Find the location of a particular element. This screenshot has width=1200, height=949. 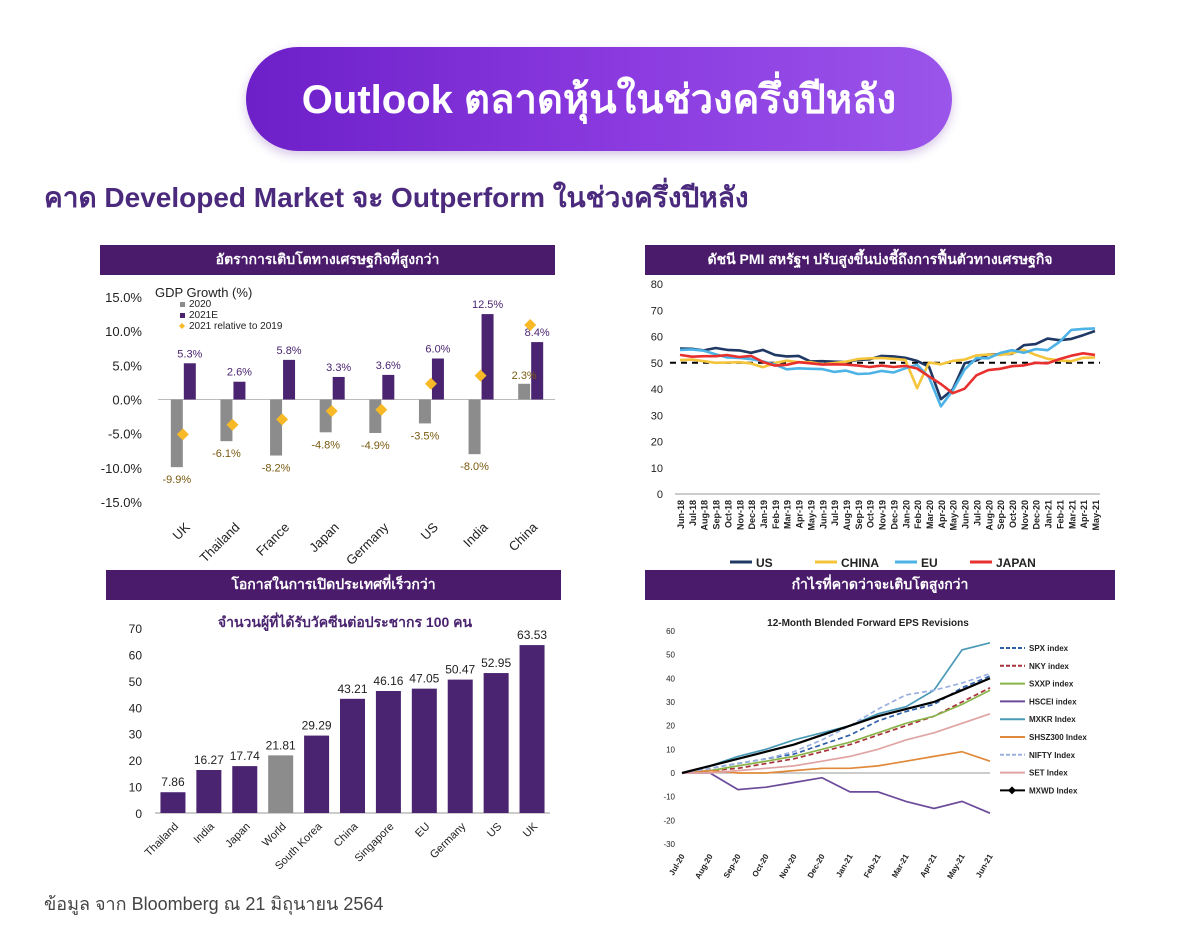

x-category-label: Japan is located at coordinates (238, 836).